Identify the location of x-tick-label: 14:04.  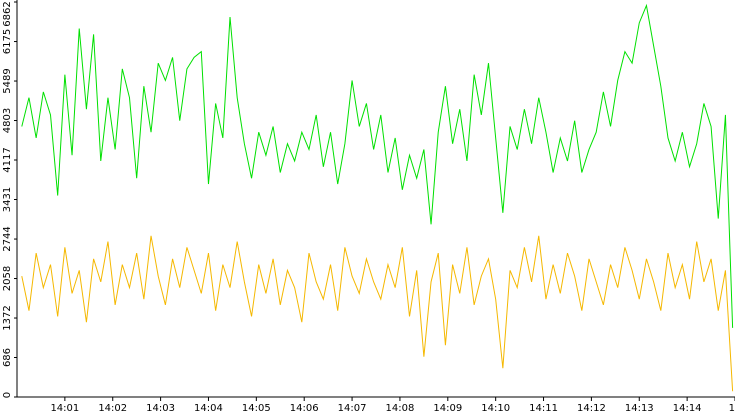
(208, 408).